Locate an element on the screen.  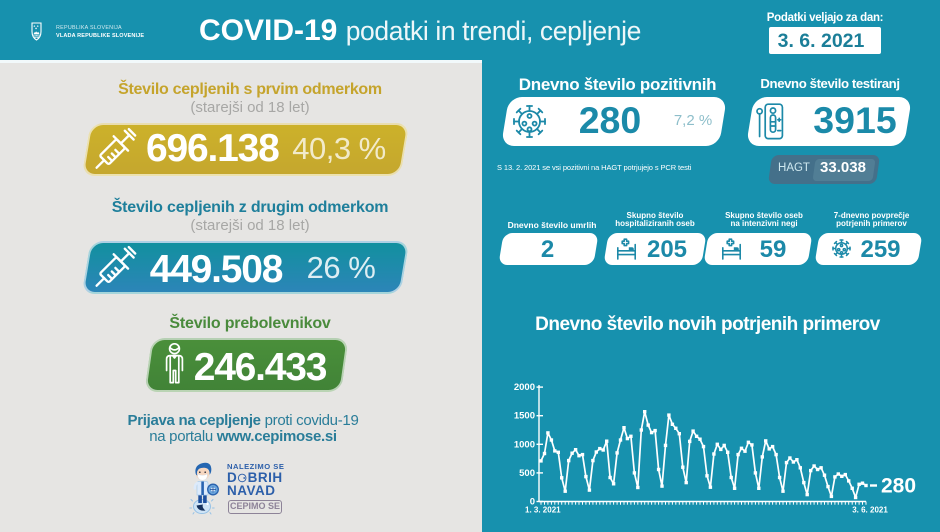
svg-text: 1500 is located at coordinates (524, 416).